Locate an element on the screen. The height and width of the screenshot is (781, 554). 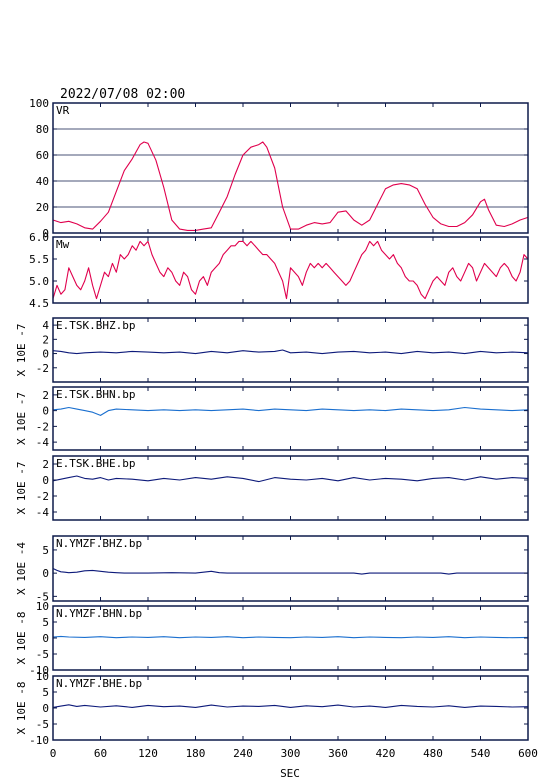
panel-label: E.TSK.BHE.bp is located at coordinates (95, 463).